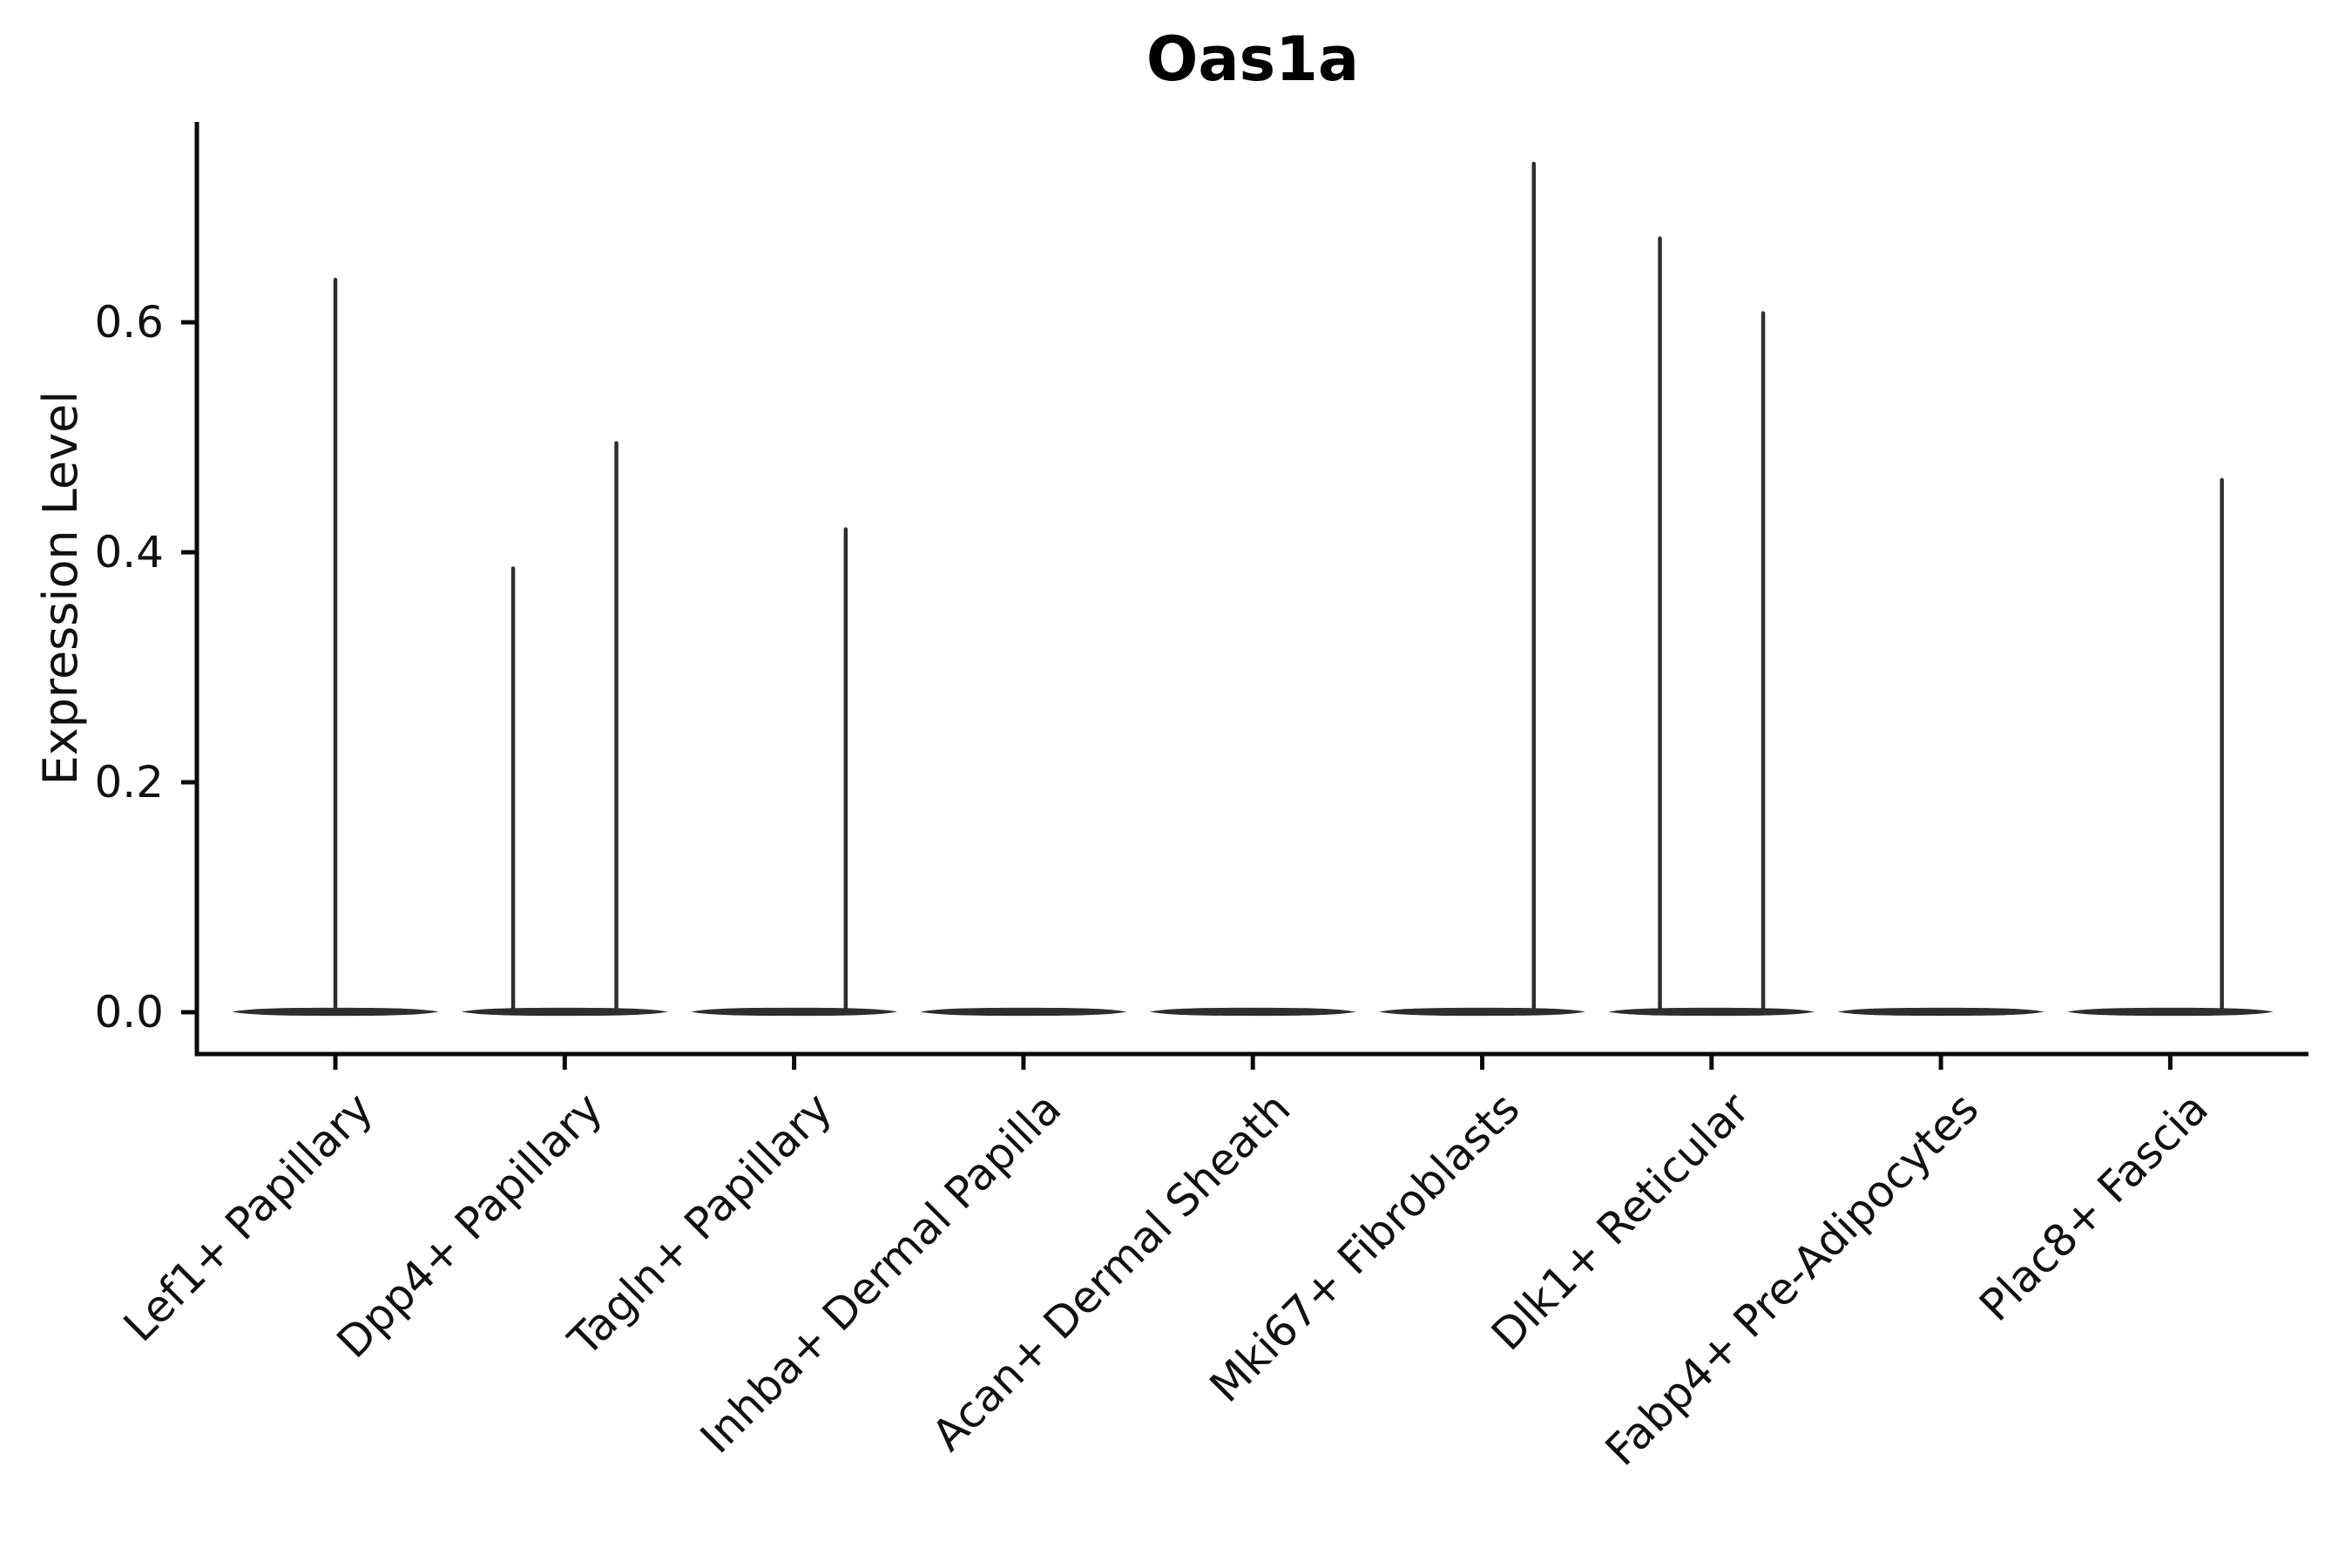  What do you see at coordinates (129, 1012) in the screenshot?
I see `y-tick-label: 0.0` at bounding box center [129, 1012].